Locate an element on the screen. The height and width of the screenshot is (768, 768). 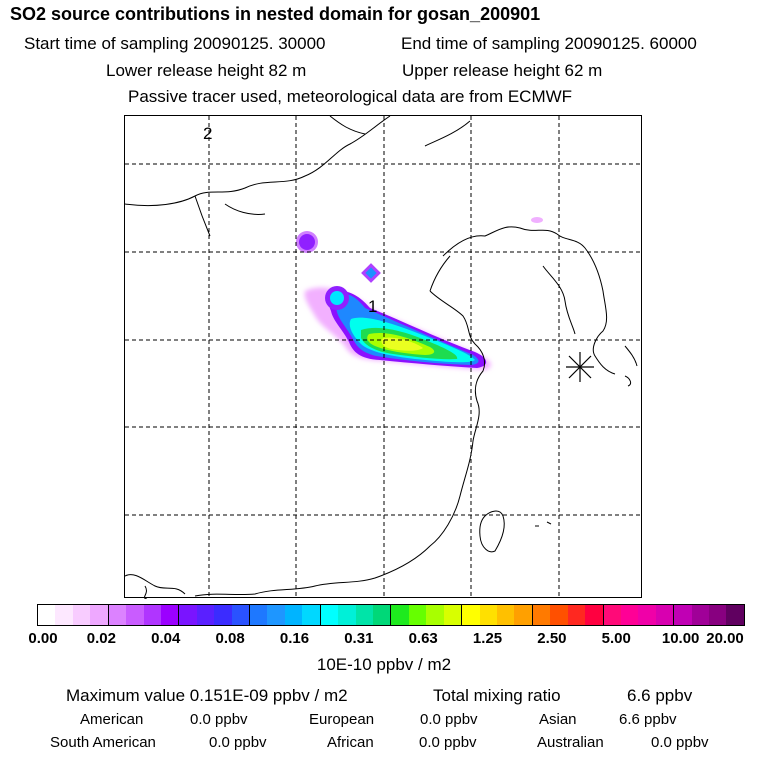
colorbar-tick-label: 10.00 is located at coordinates (680, 638).